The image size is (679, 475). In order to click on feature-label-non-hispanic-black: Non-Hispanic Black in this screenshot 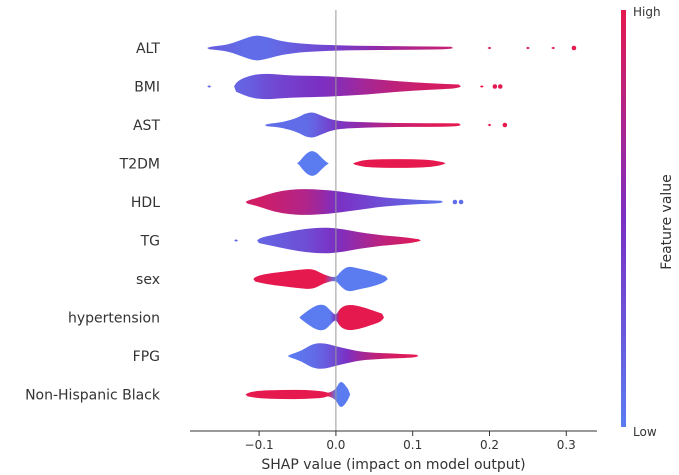, I will do `click(93, 396)`.